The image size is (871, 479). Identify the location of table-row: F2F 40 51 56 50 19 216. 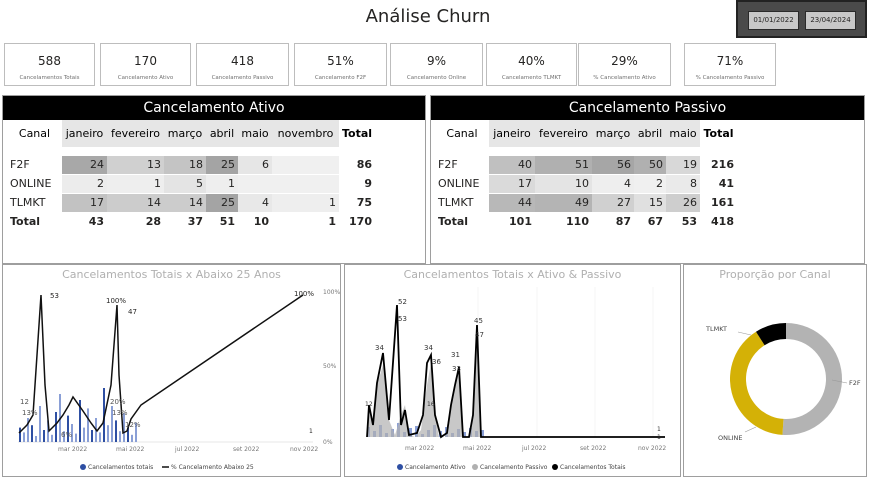
(586, 165).